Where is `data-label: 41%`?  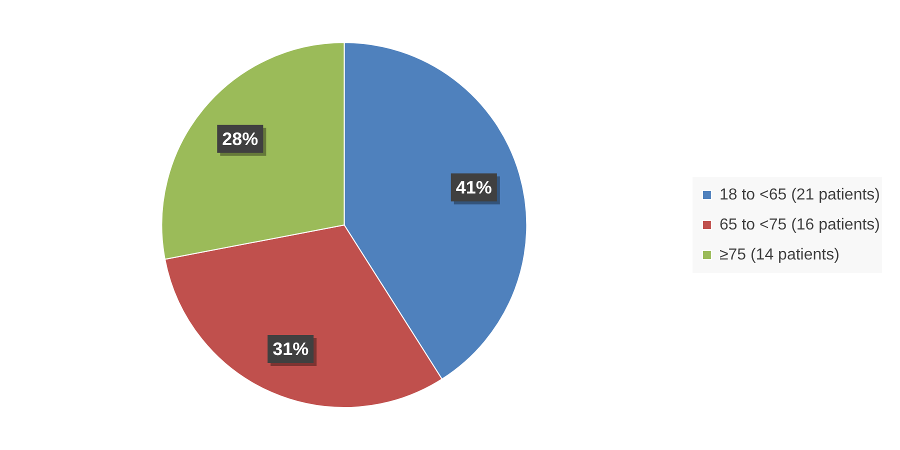
data-label: 41% is located at coordinates (474, 187).